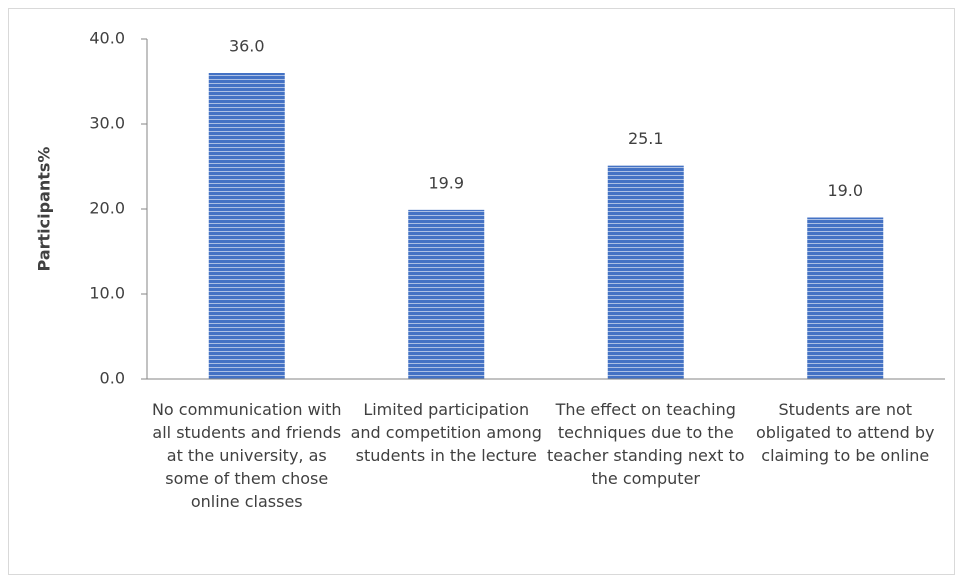 This screenshot has width=959, height=580. What do you see at coordinates (845, 190) in the screenshot?
I see `value-label: 19.0` at bounding box center [845, 190].